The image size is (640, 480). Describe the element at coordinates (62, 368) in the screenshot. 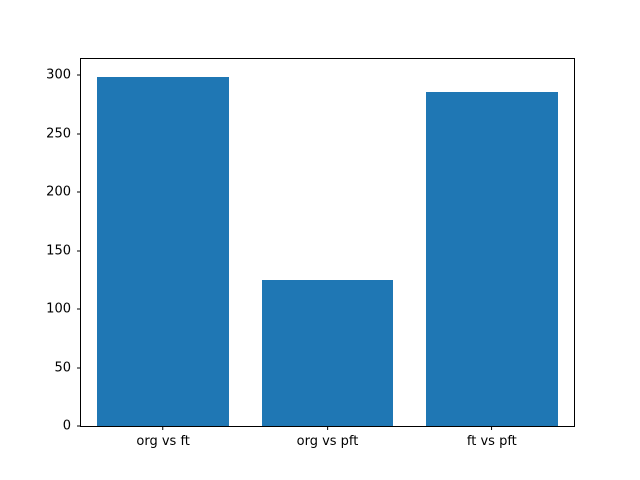

I see `y-tick-label: 50` at that location.